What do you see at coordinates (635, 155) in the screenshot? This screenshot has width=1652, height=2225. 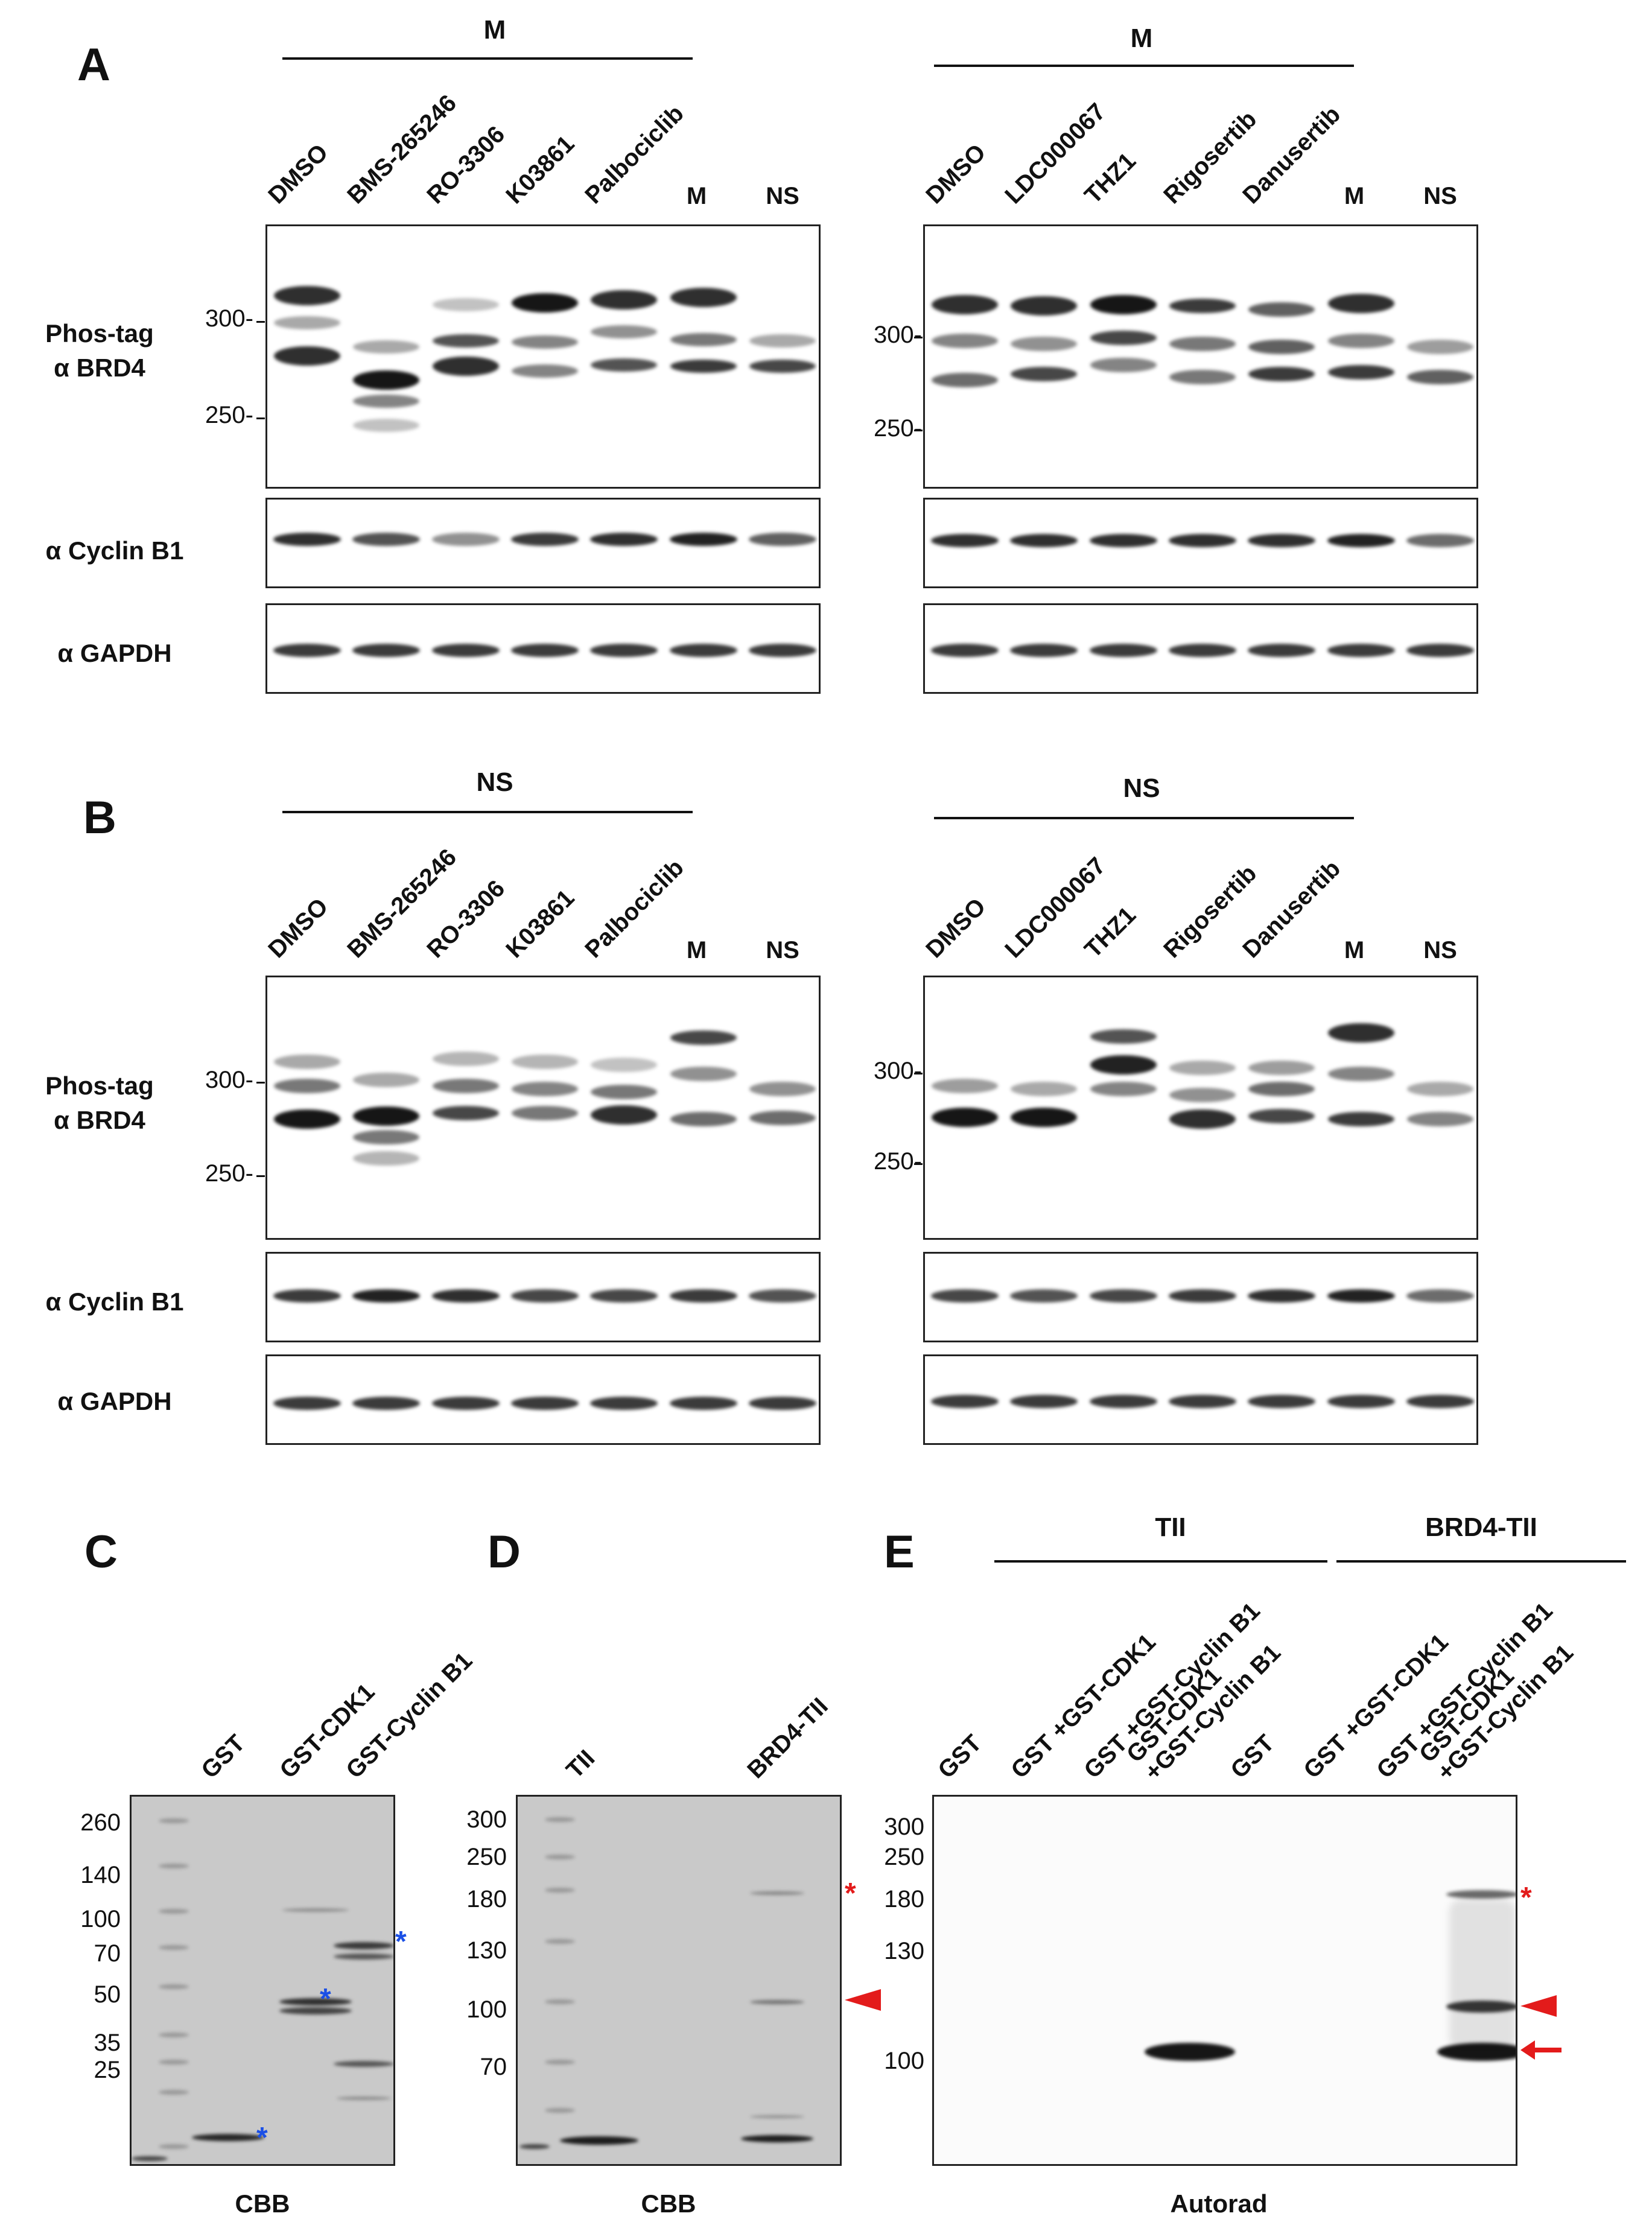 I see `panel-a-left-lane-4: Palbociclib` at bounding box center [635, 155].